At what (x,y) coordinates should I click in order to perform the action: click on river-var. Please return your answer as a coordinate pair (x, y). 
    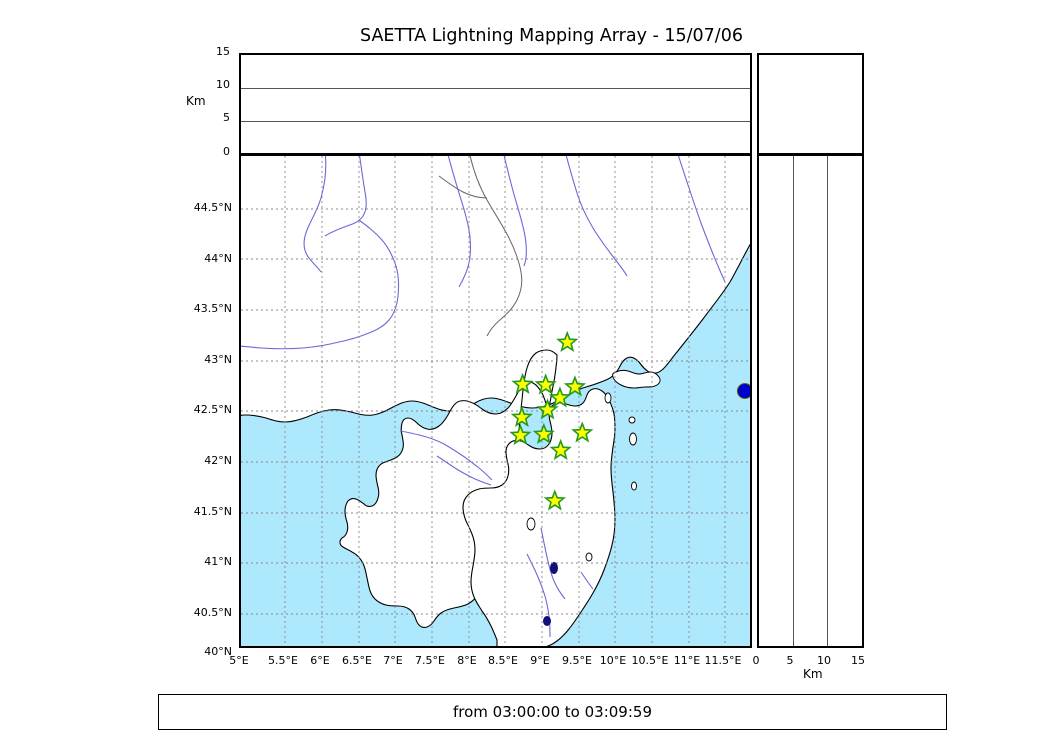
    Looking at the image, I should click on (459, 222).